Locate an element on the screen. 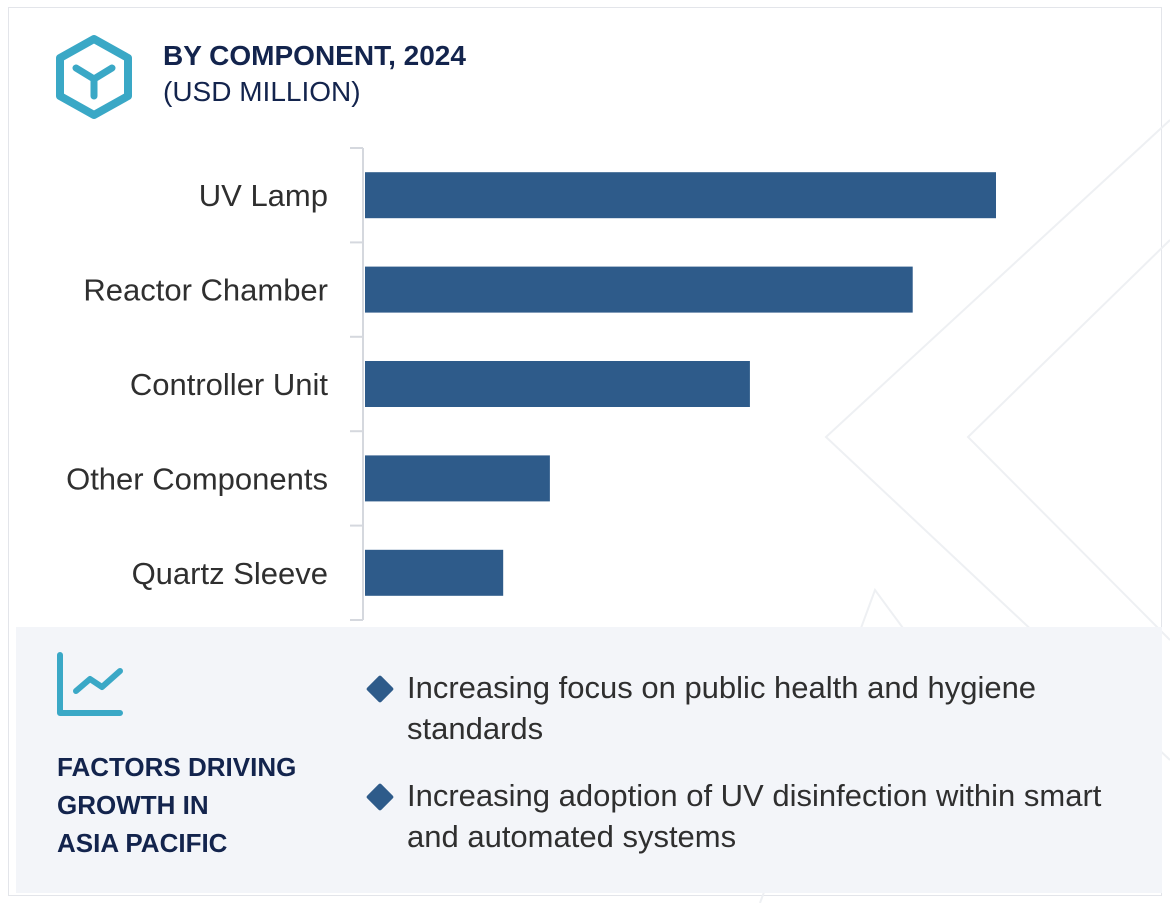  category-label: Quartz Sleeve is located at coordinates (230, 573).